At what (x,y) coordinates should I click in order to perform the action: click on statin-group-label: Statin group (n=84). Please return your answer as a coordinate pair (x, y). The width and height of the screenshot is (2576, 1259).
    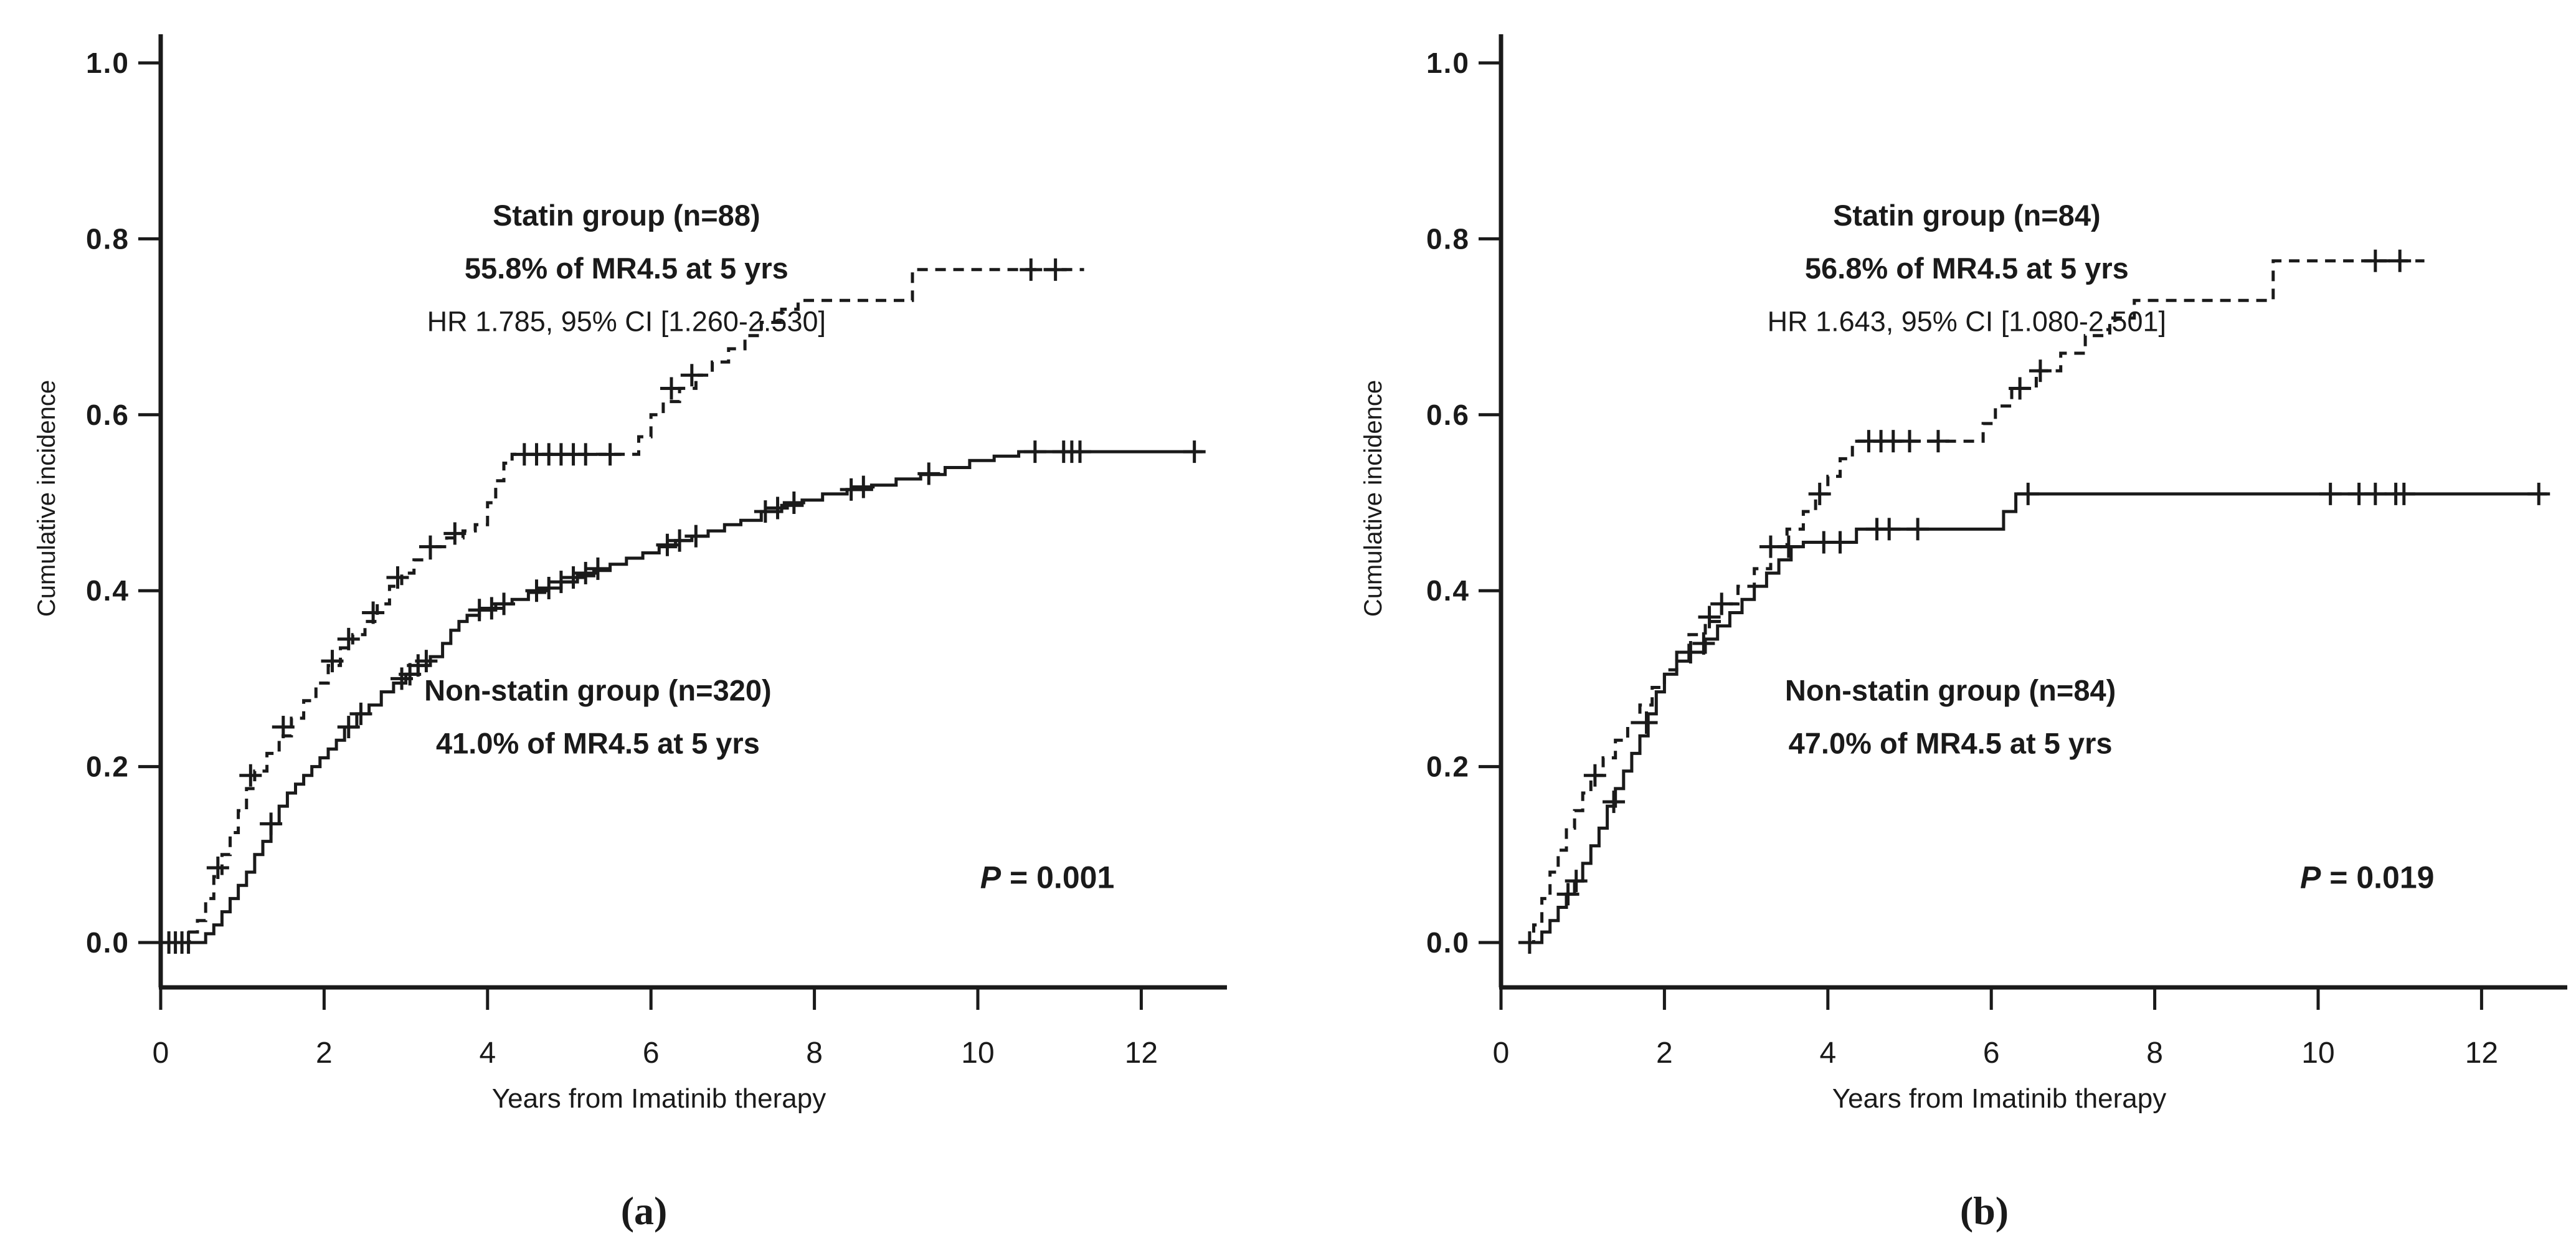
    Looking at the image, I should click on (1967, 216).